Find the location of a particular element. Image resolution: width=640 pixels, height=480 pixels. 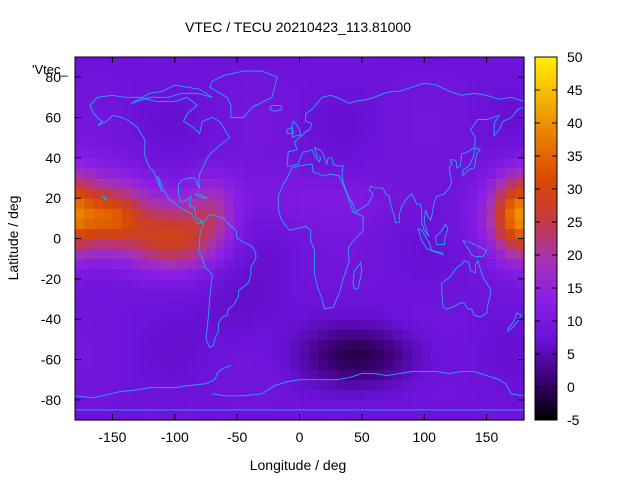

colorbar-tick-label: 40 is located at coordinates (575, 123).